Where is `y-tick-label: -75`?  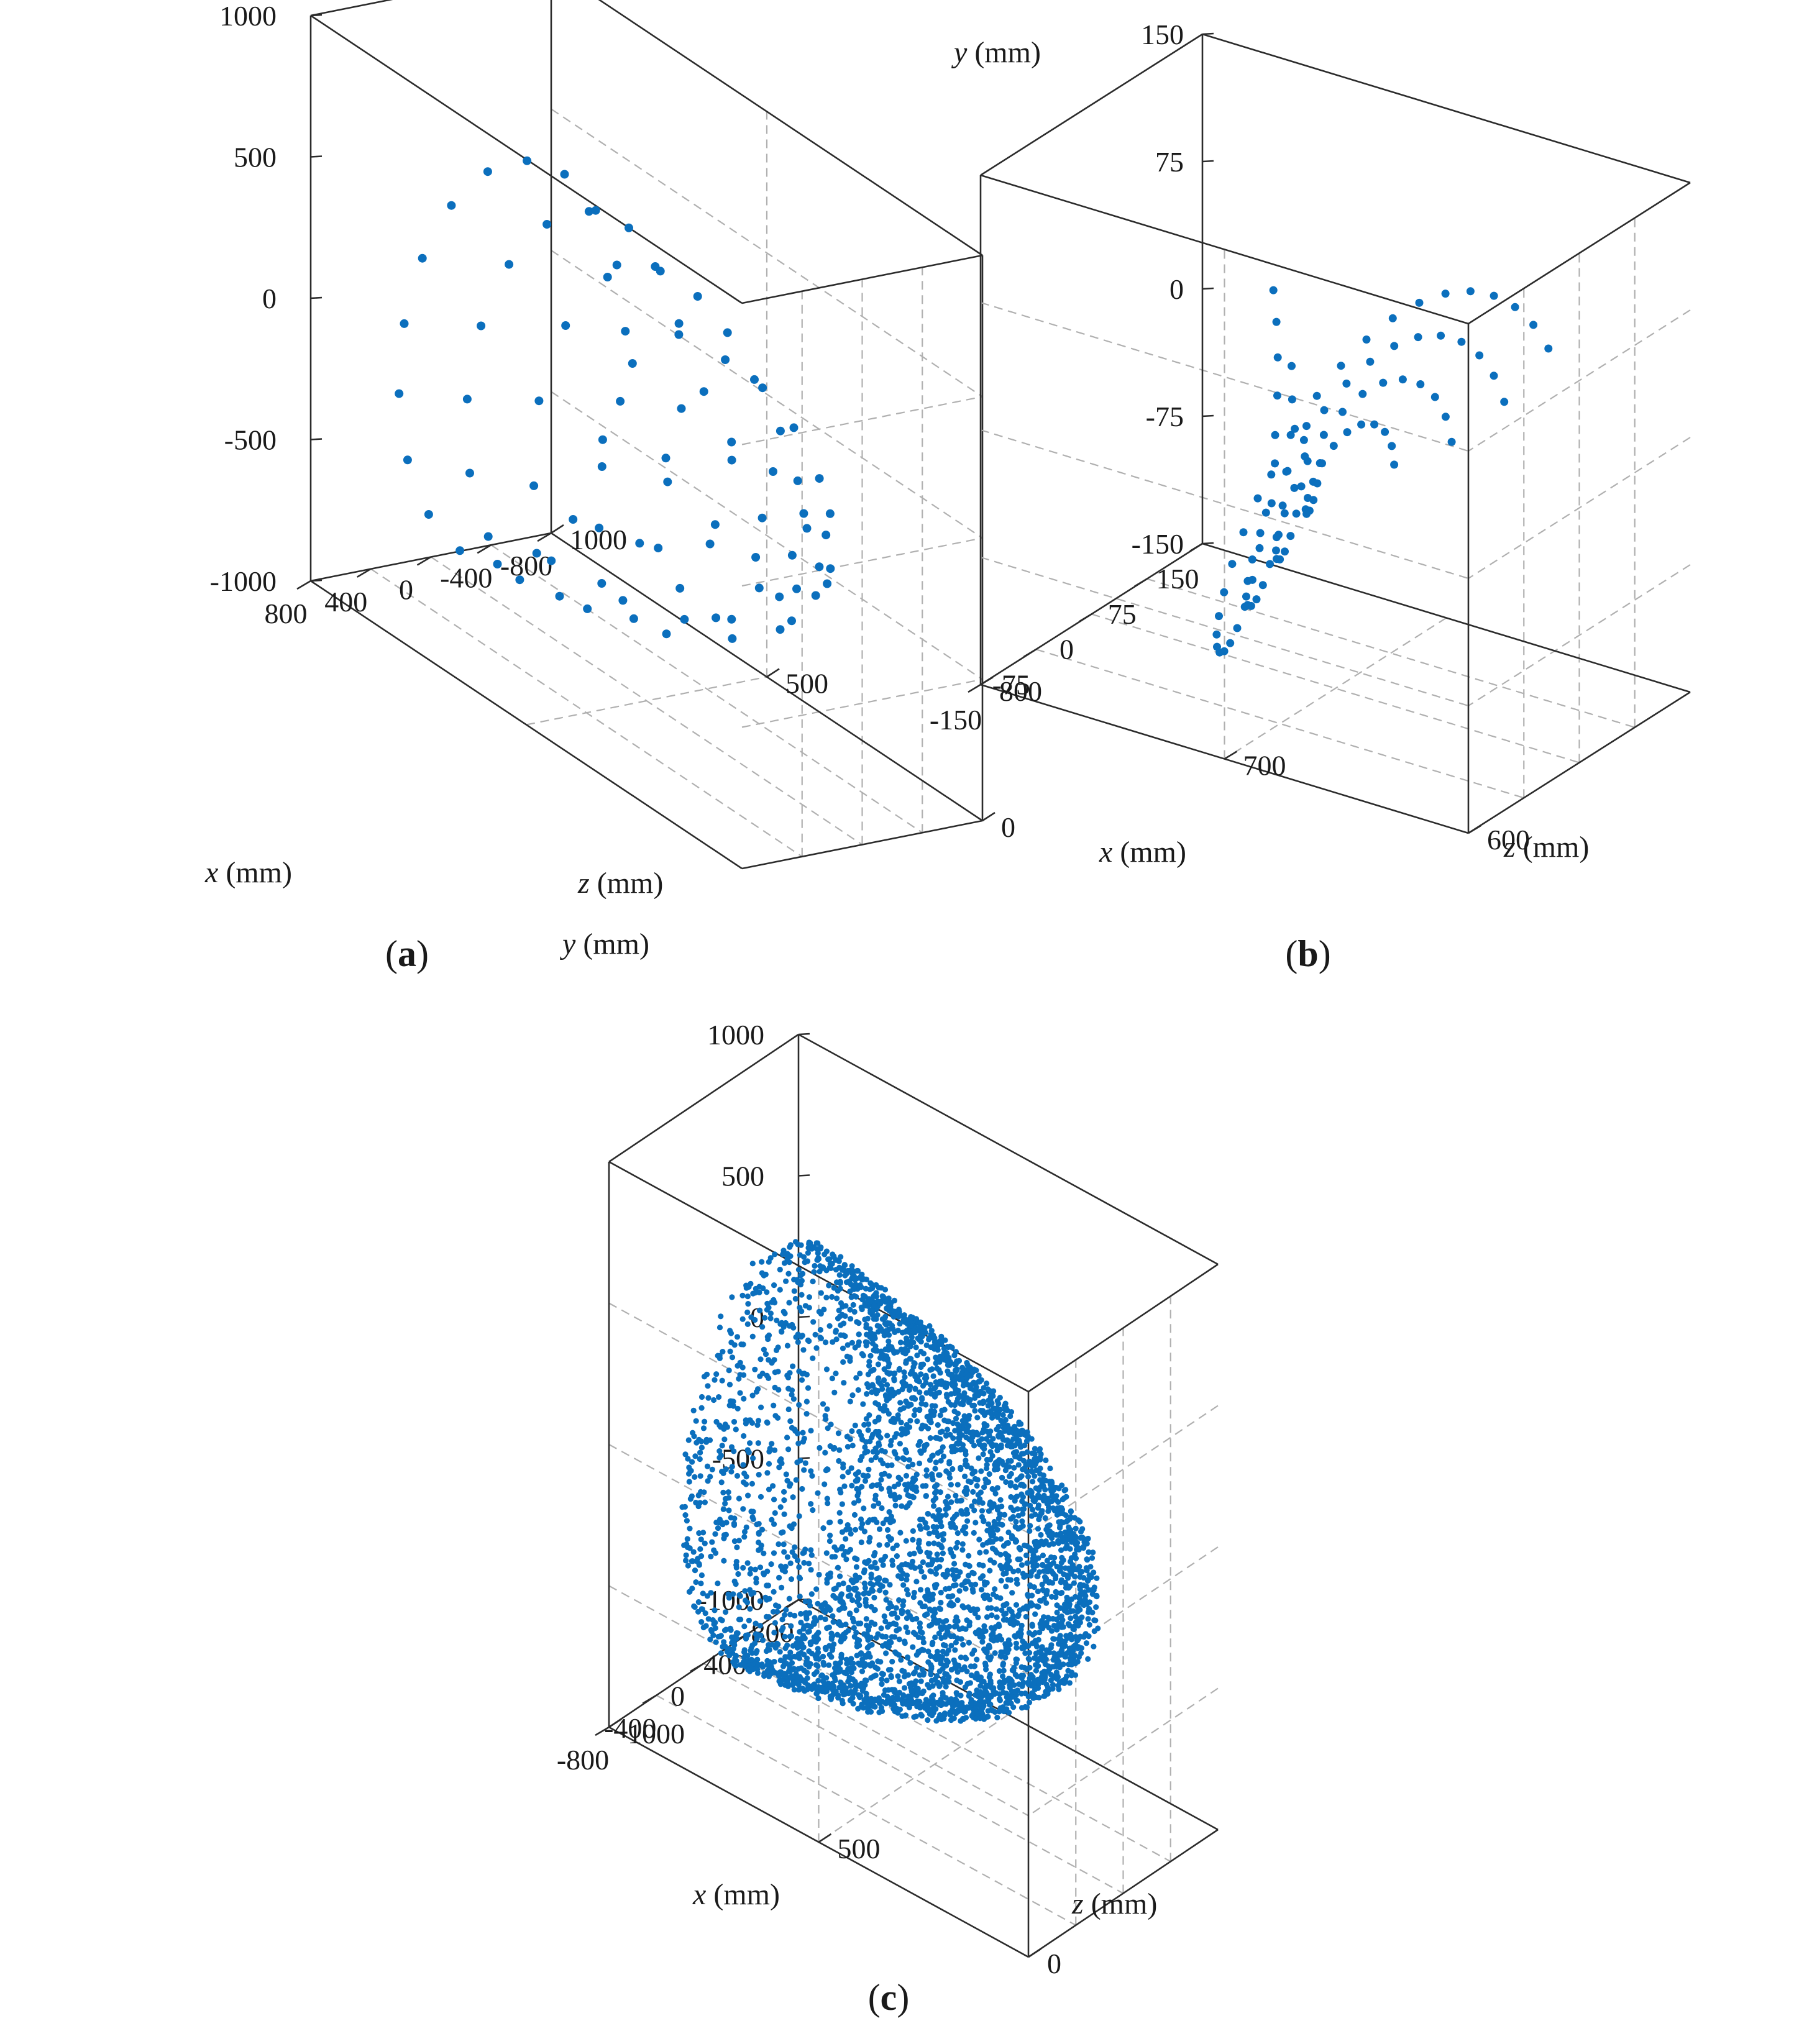 y-tick-label: -75 is located at coordinates (1165, 416).